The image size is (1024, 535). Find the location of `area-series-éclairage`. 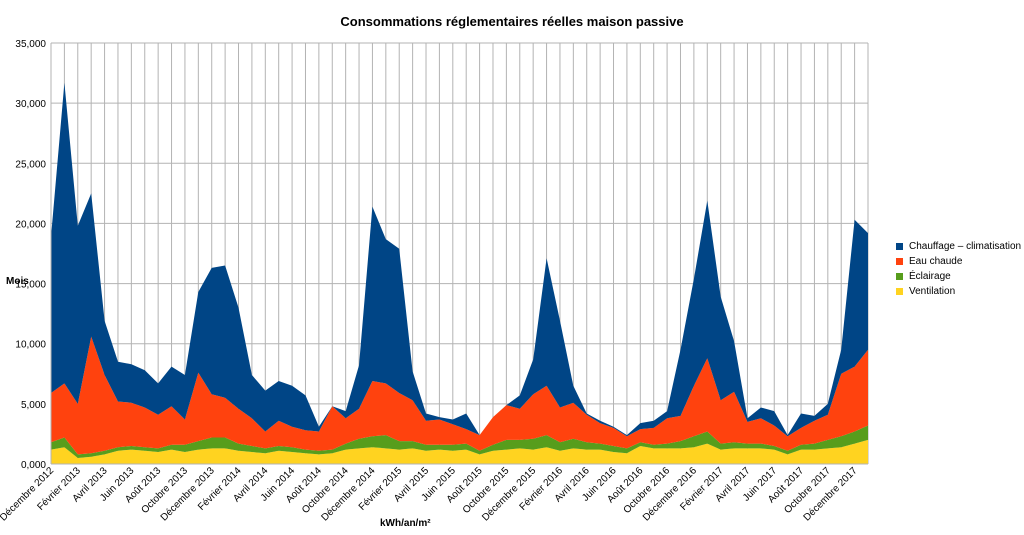

area-series-éclairage is located at coordinates (459, 441).